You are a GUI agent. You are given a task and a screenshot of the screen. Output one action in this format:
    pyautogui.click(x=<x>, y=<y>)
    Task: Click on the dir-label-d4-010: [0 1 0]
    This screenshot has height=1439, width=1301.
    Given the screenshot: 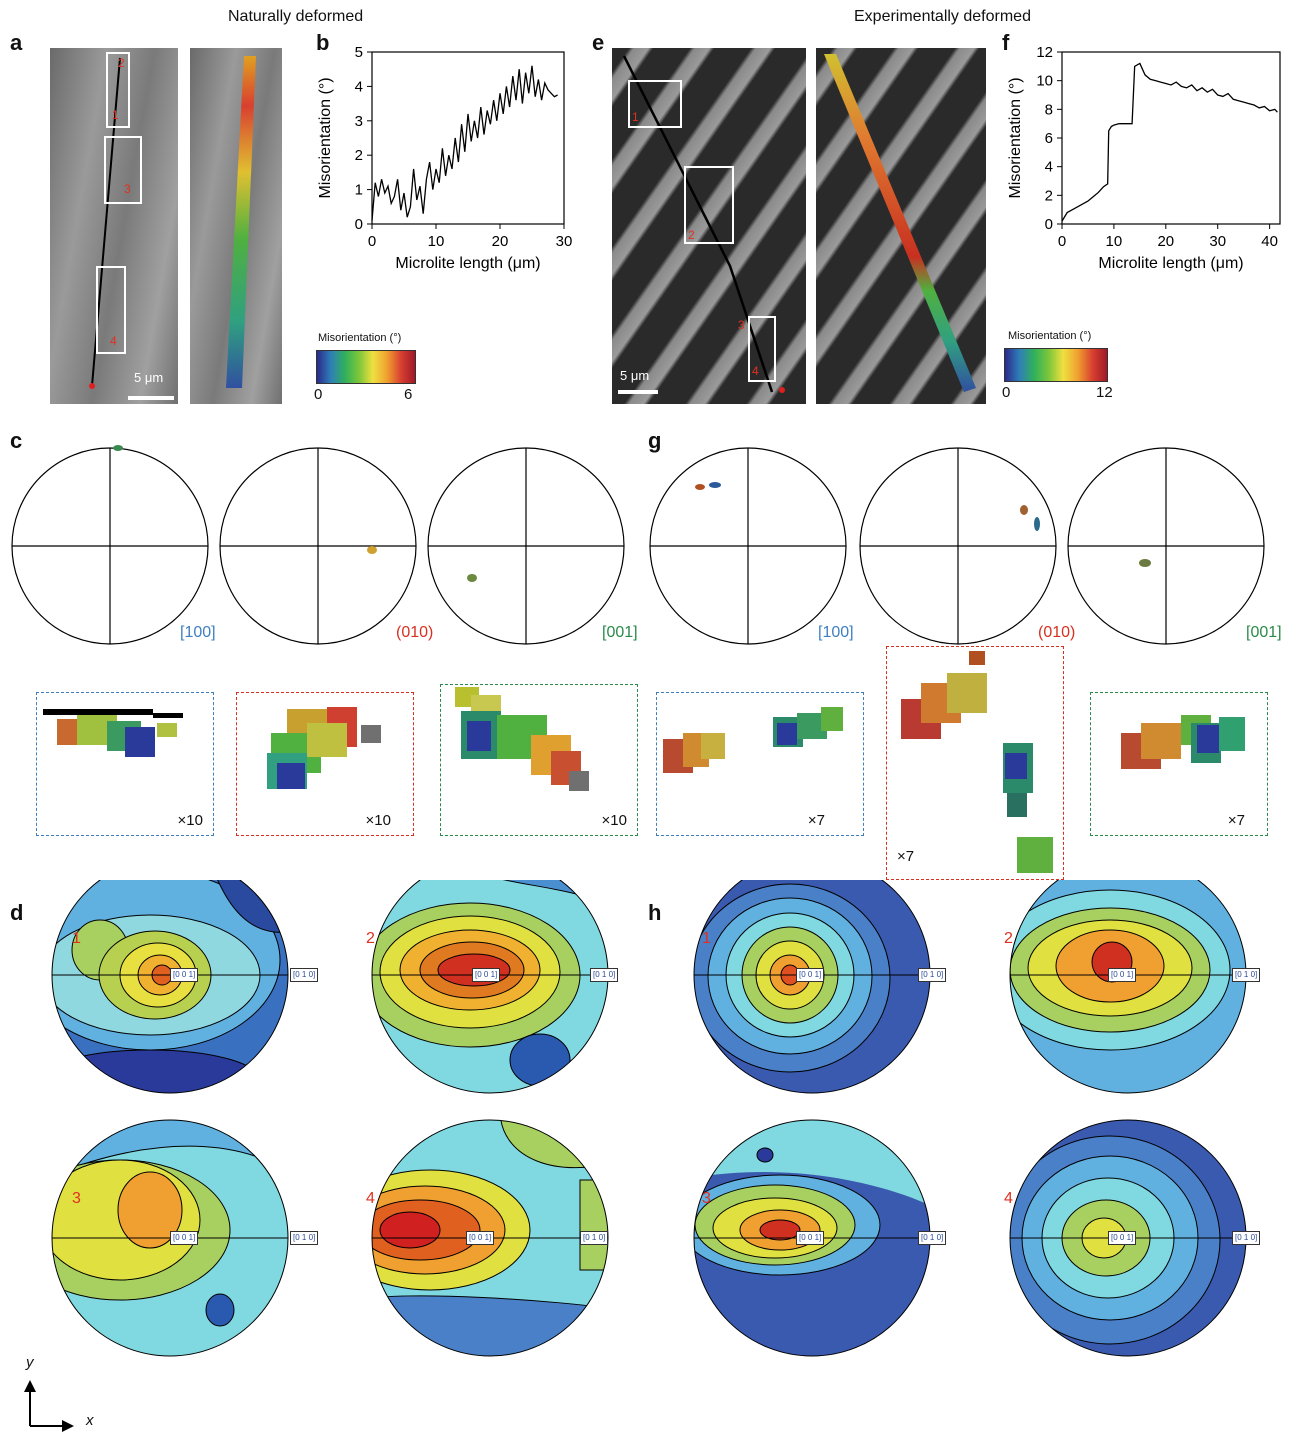 What is the action you would take?
    pyautogui.click(x=594, y=1238)
    